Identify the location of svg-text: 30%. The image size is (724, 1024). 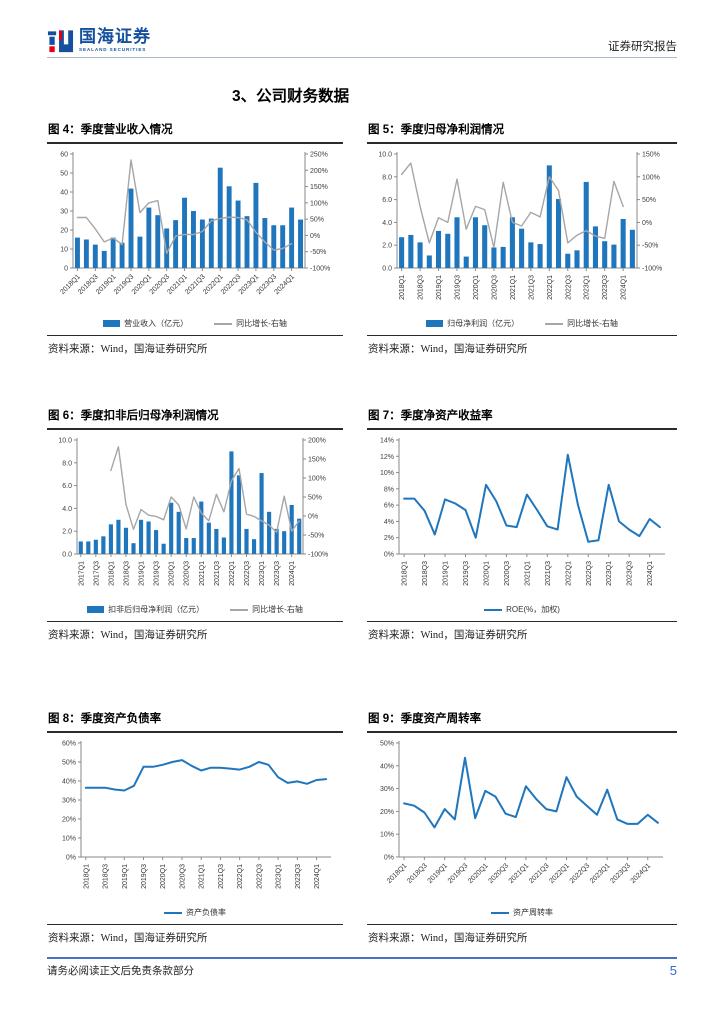
(387, 789).